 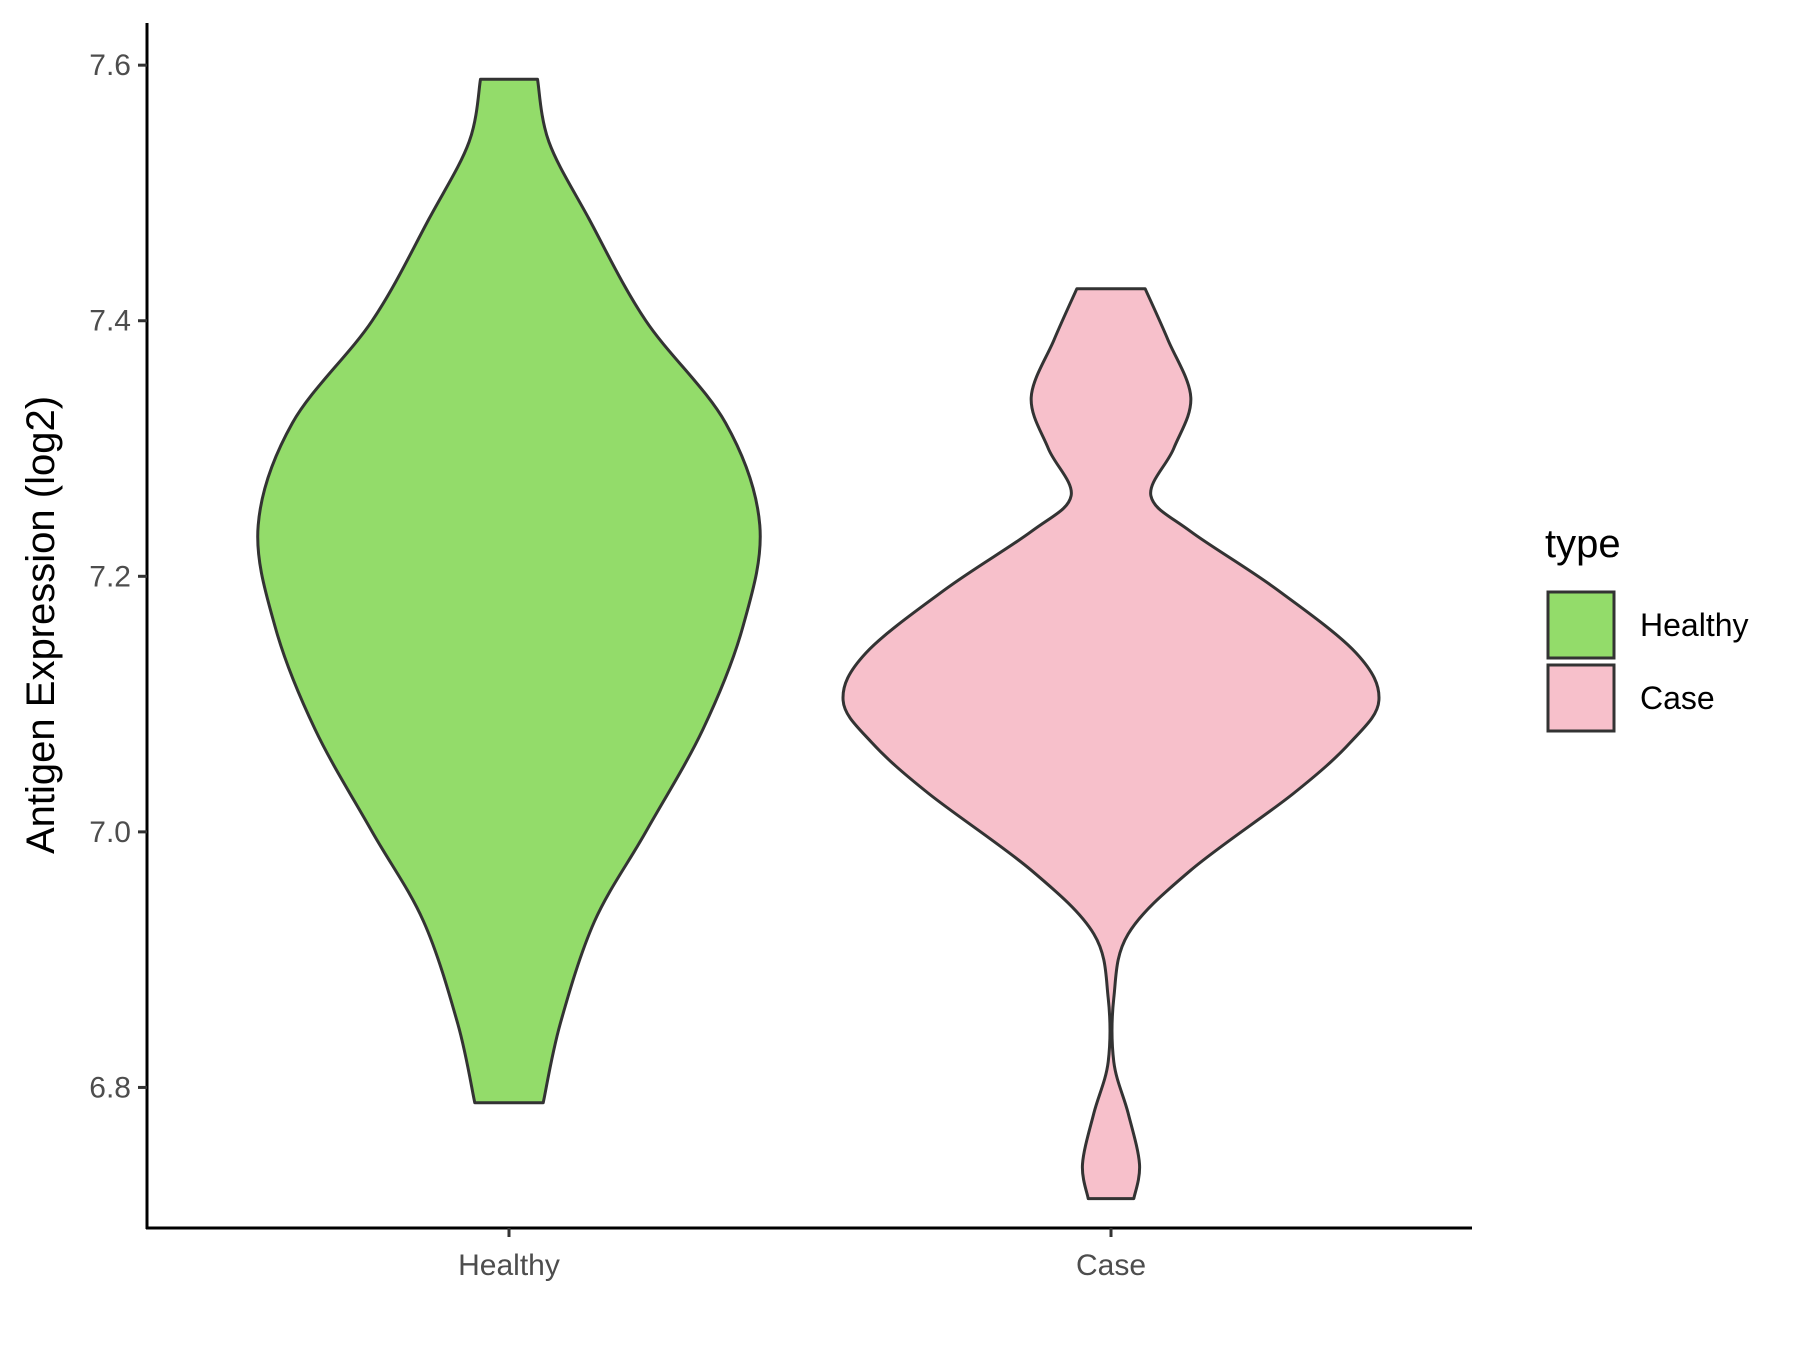 I want to click on legend-title: type, so click(x=1583, y=544).